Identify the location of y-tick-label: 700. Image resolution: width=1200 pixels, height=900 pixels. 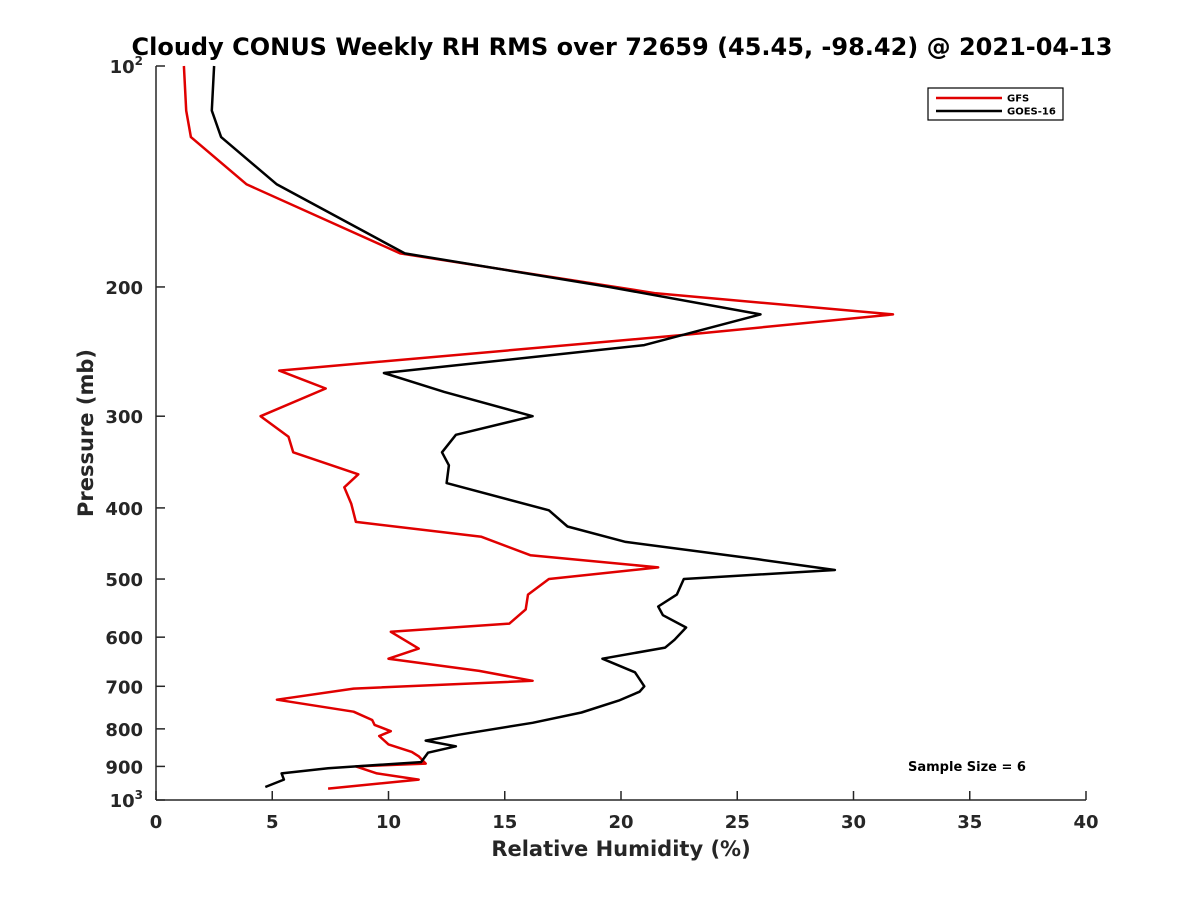
(124, 687).